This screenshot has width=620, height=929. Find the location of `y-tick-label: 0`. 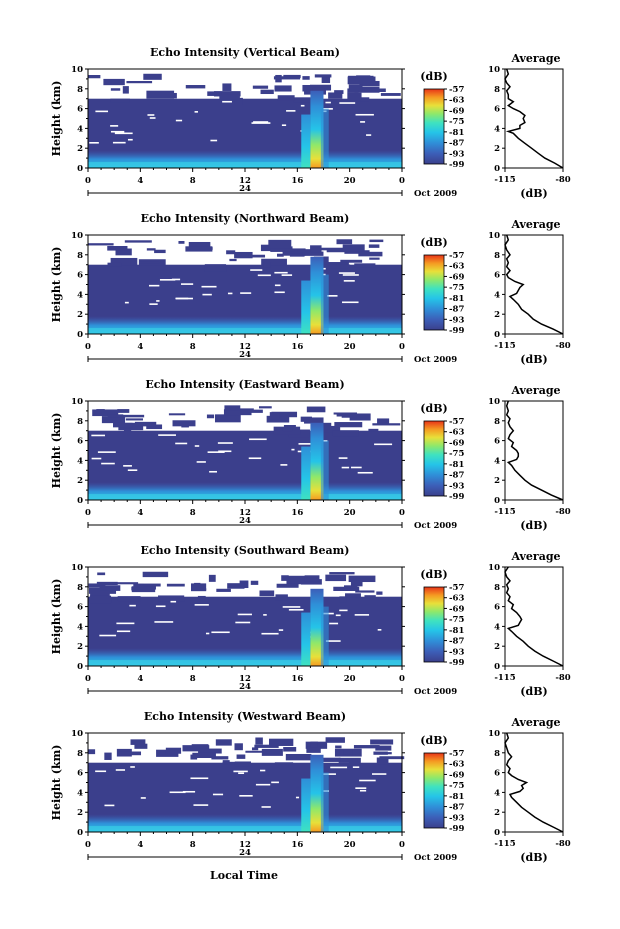

y-tick-label: 0 is located at coordinates (80, 833).